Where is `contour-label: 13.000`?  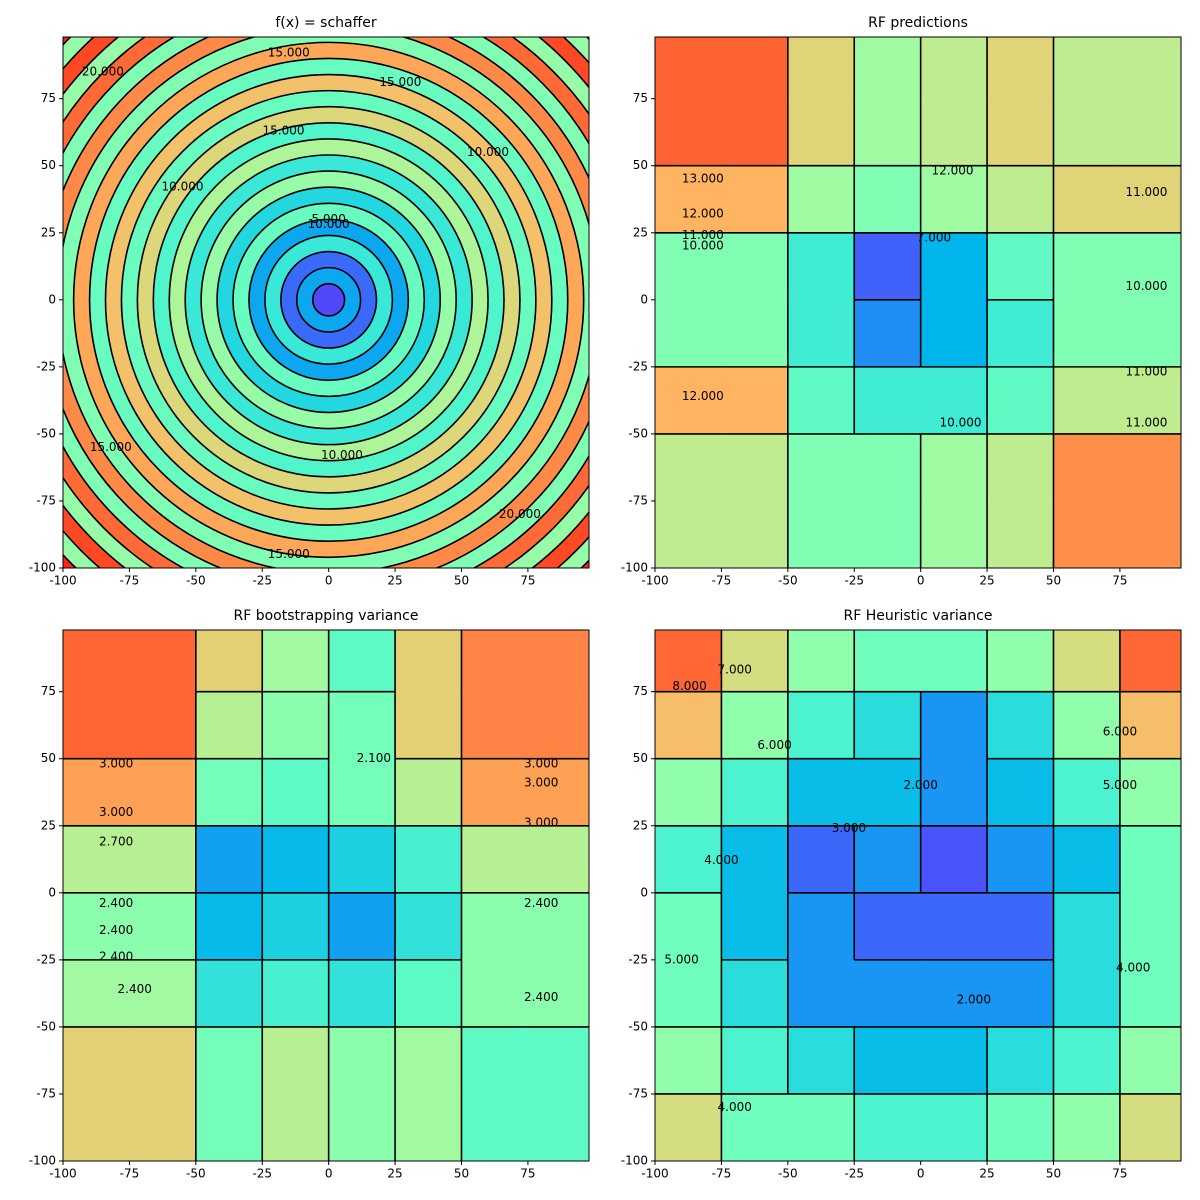 contour-label: 13.000 is located at coordinates (703, 179).